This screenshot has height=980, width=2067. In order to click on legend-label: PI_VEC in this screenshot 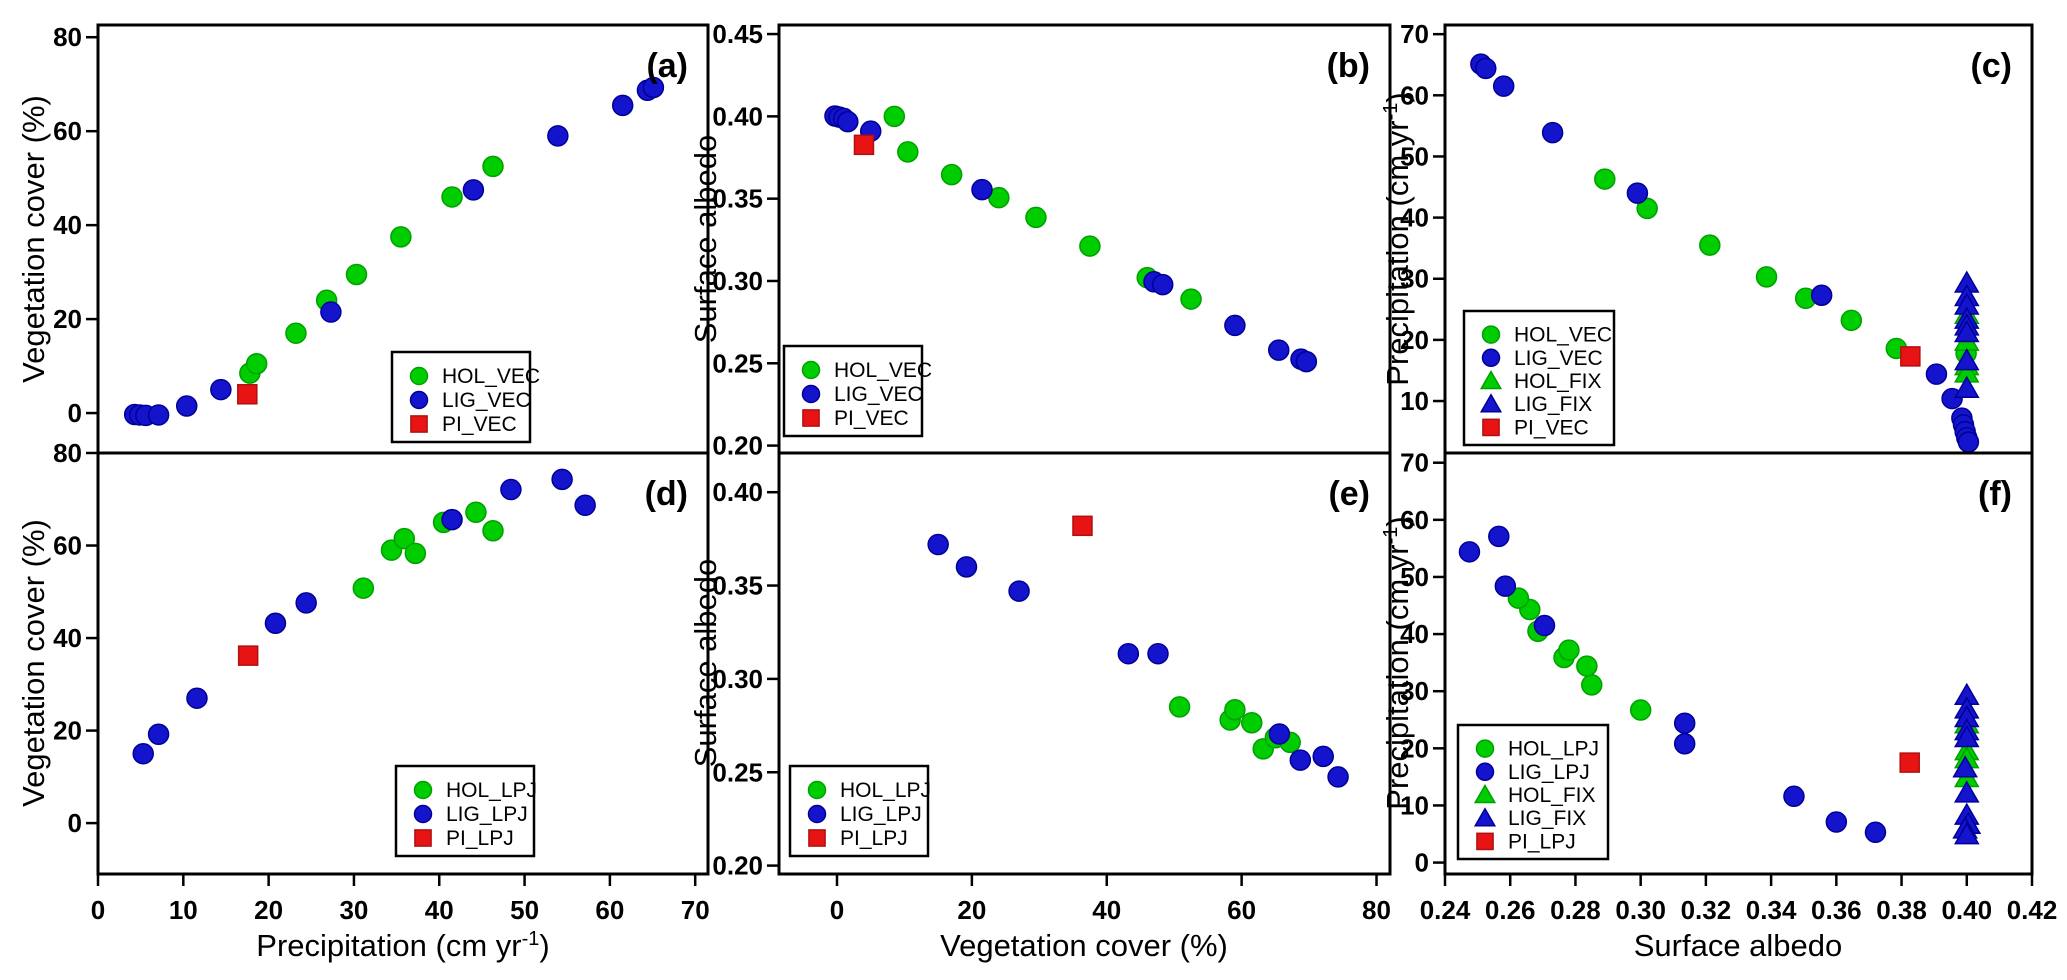, I will do `click(479, 424)`.